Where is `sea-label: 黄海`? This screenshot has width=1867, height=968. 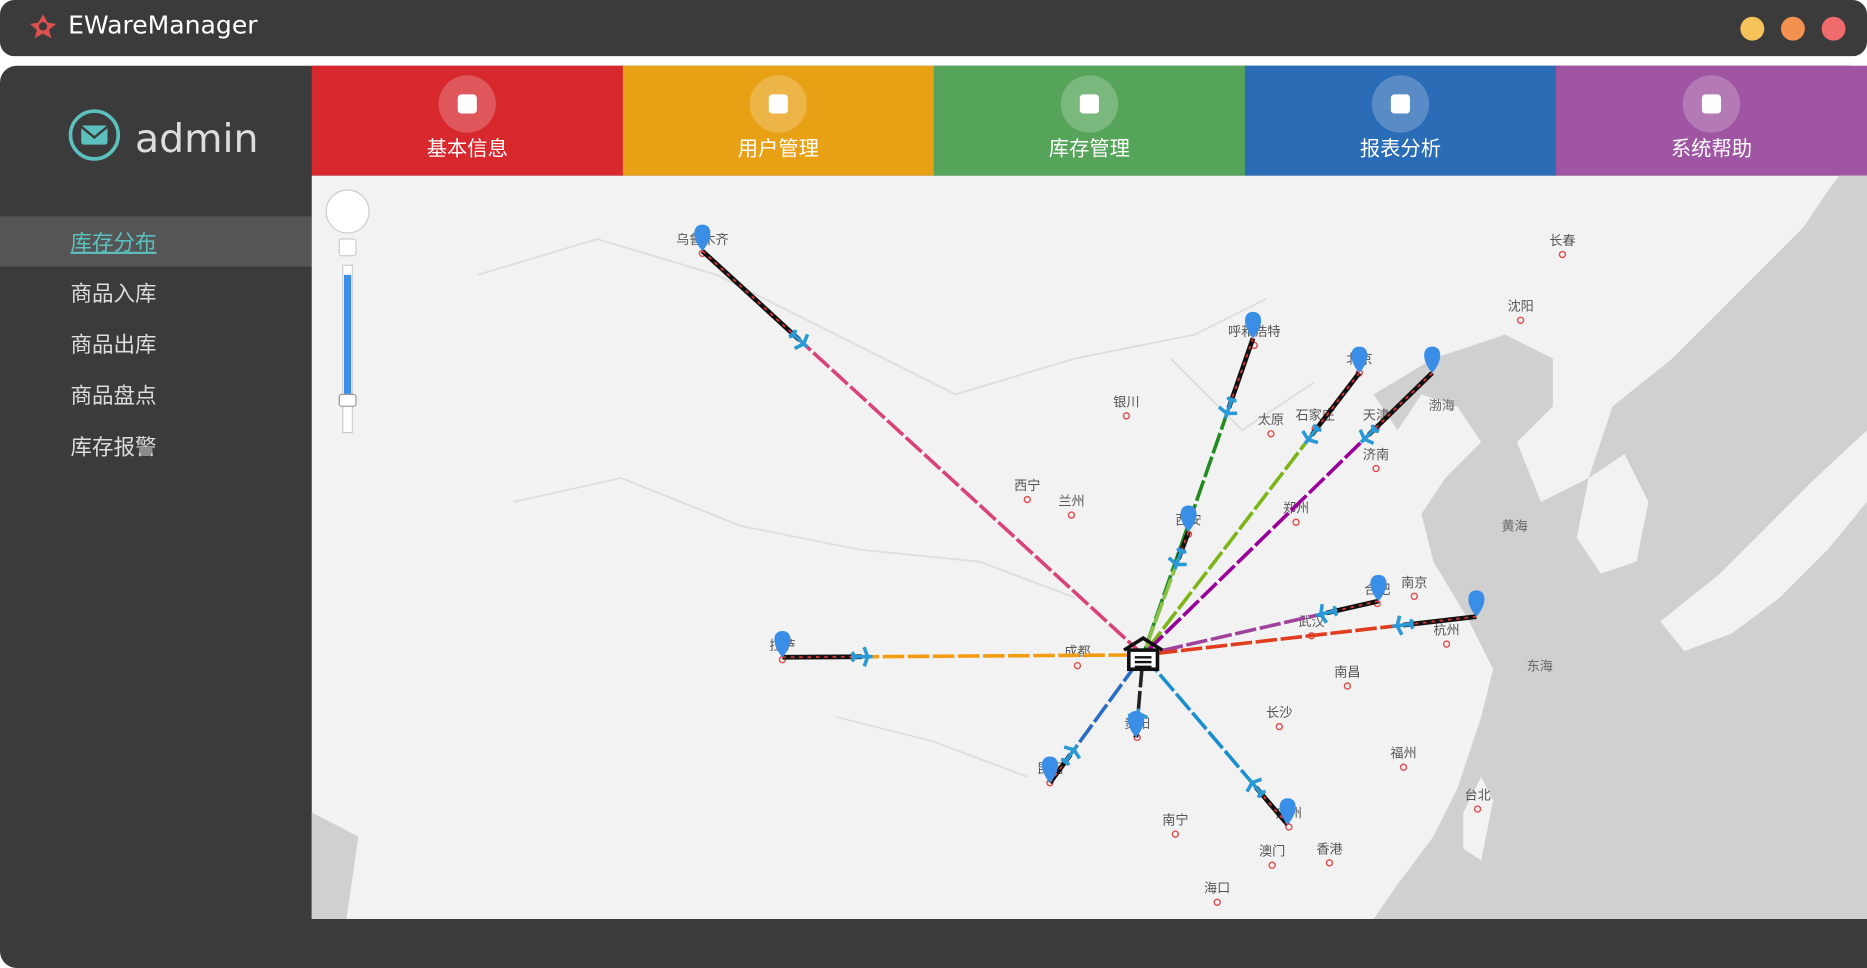 sea-label: 黄海 is located at coordinates (1515, 527).